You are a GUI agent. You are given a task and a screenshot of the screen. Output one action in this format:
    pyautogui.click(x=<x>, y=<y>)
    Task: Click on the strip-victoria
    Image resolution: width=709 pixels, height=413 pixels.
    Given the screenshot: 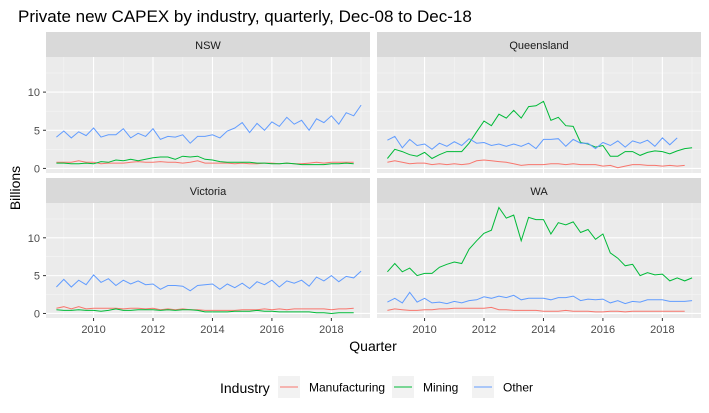 What is the action you would take?
    pyautogui.click(x=208, y=190)
    